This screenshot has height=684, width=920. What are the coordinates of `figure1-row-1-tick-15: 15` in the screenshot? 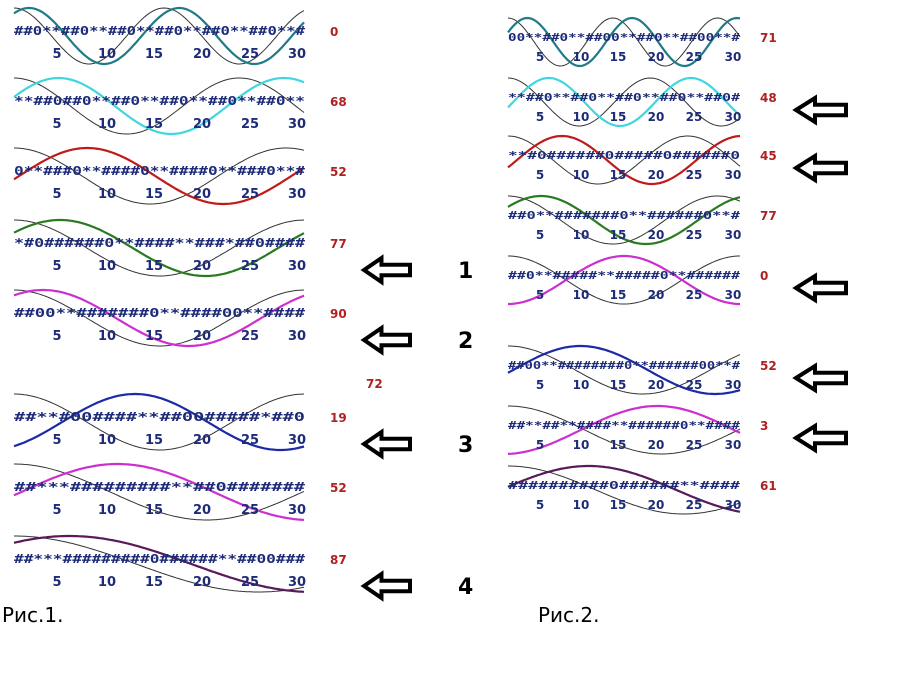 It's located at (154, 124).